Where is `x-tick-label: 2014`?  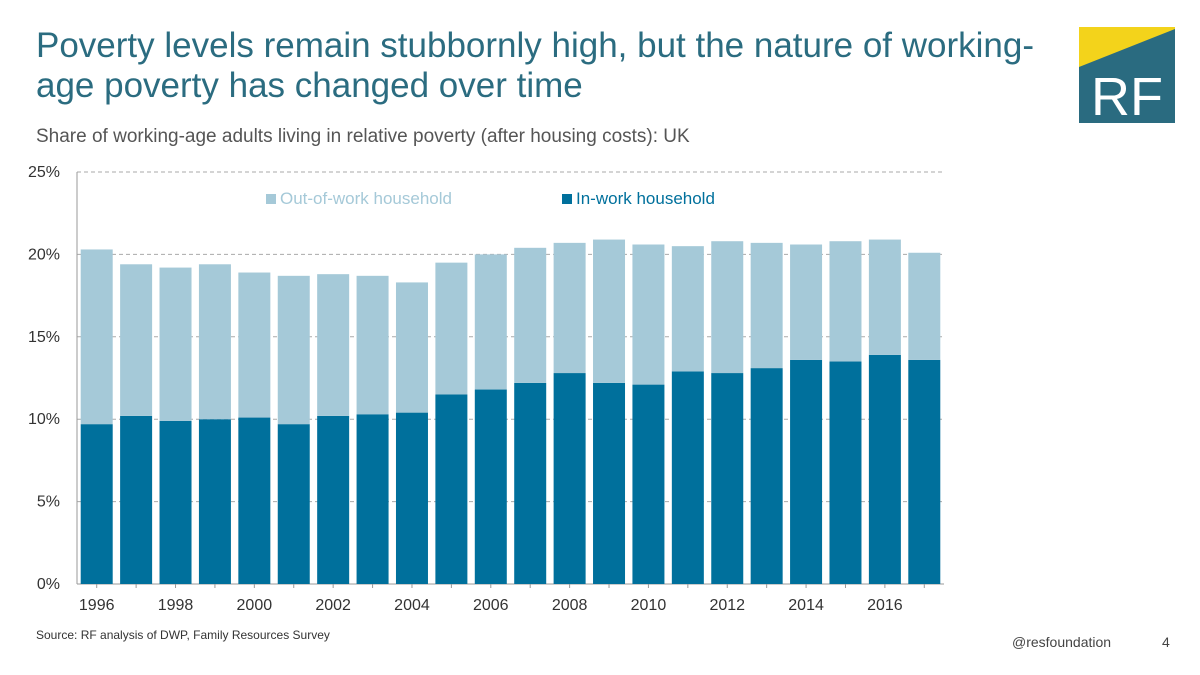
x-tick-label: 2014 is located at coordinates (806, 605).